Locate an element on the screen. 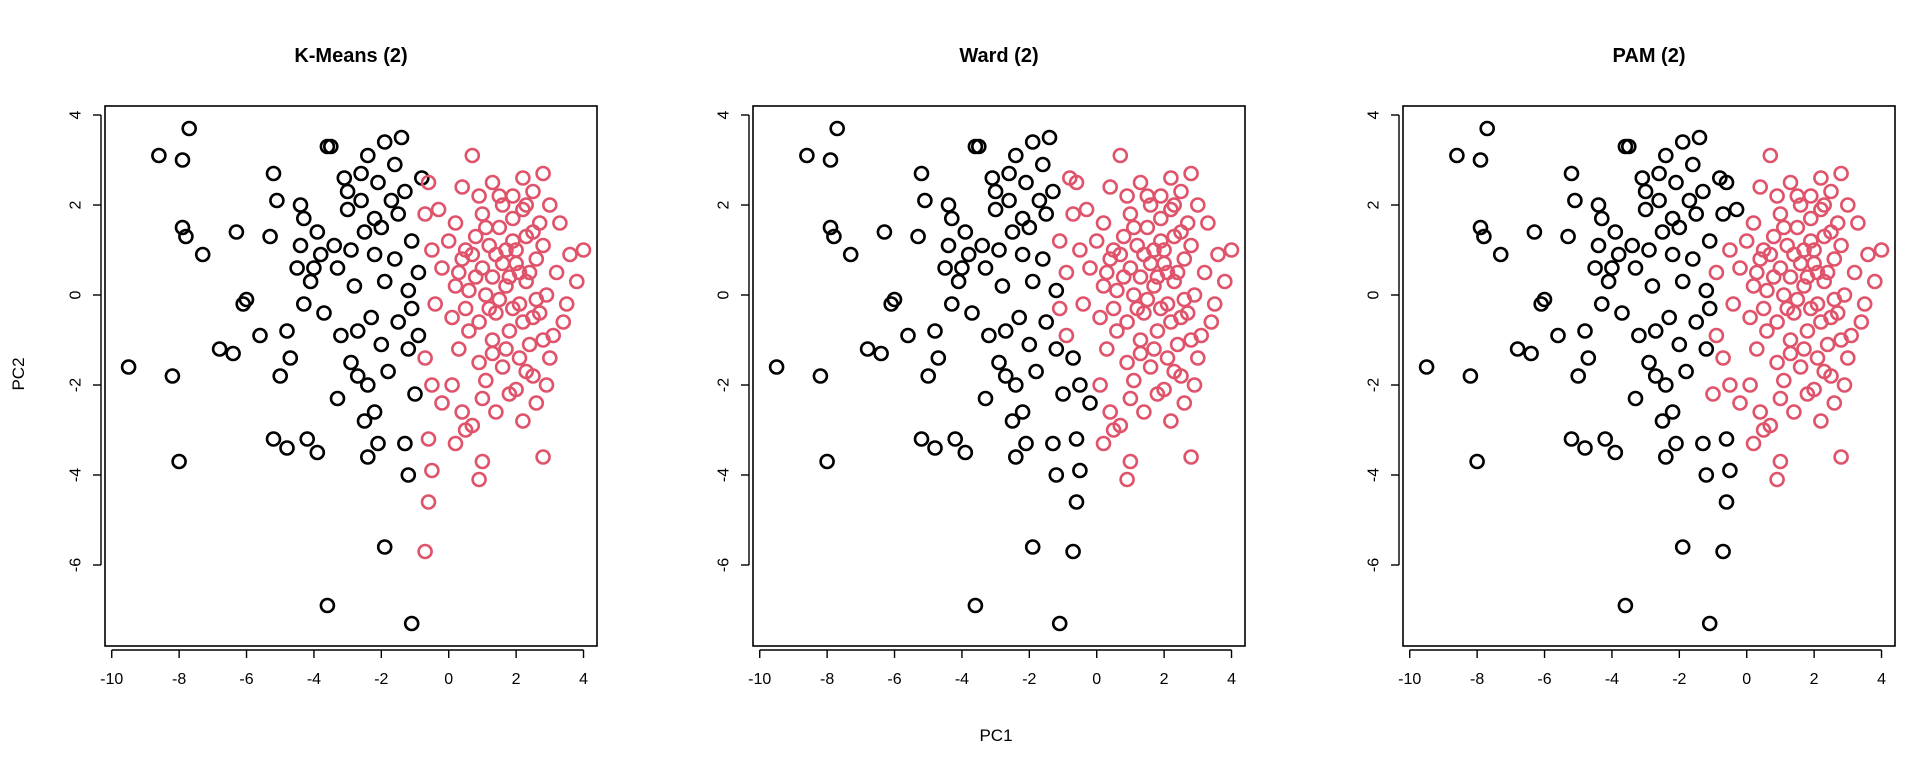 The width and height of the screenshot is (1920, 768). y-tick-label: -6 is located at coordinates (1374, 565).